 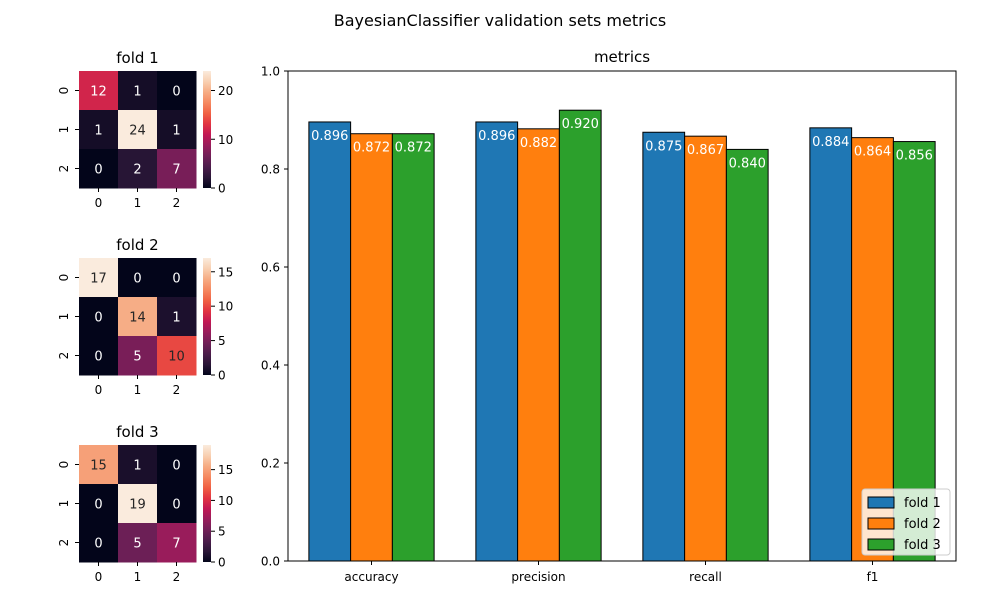 What do you see at coordinates (580, 335) in the screenshot?
I see `bar-fold3-precision` at bounding box center [580, 335].